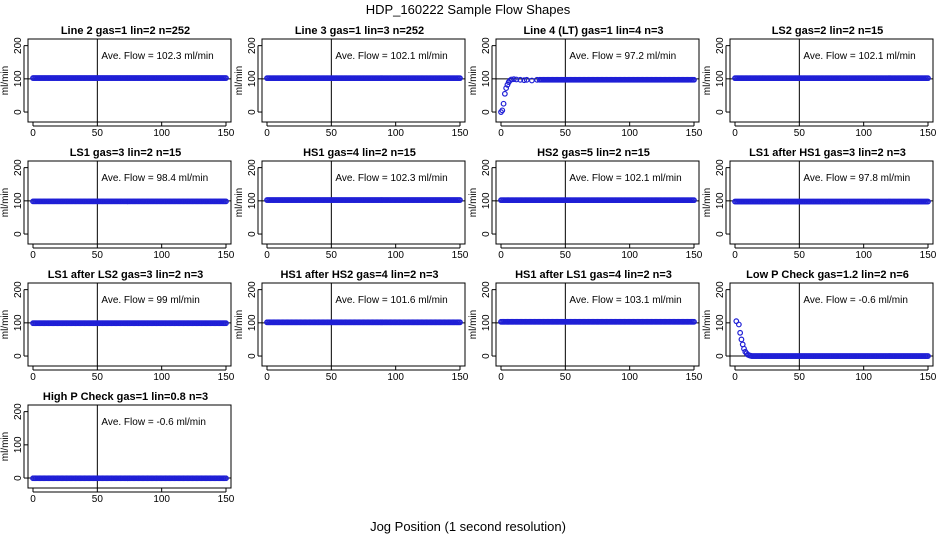 The image size is (936, 540). I want to click on panel-title: LS1 after HS1 gas=3 lin=2 n=3, so click(827, 153).